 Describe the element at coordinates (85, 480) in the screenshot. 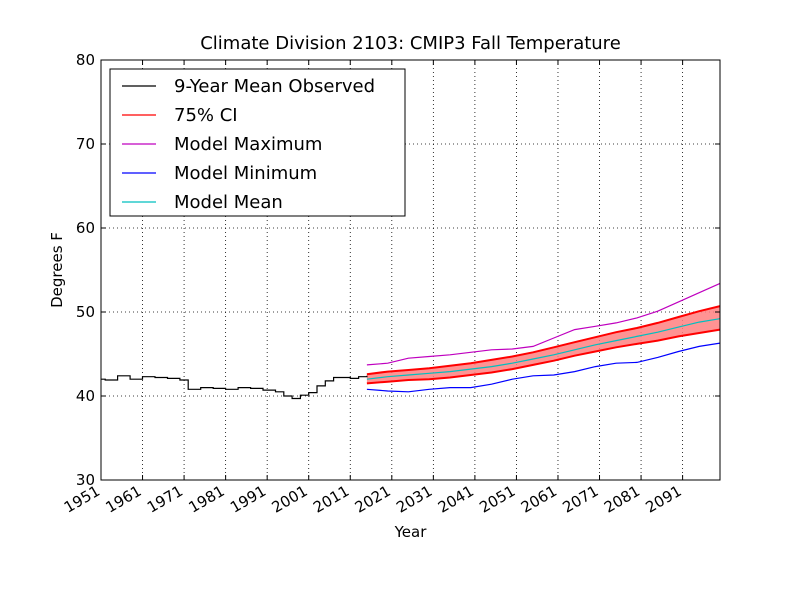

I see `y-tick-label: 30` at that location.